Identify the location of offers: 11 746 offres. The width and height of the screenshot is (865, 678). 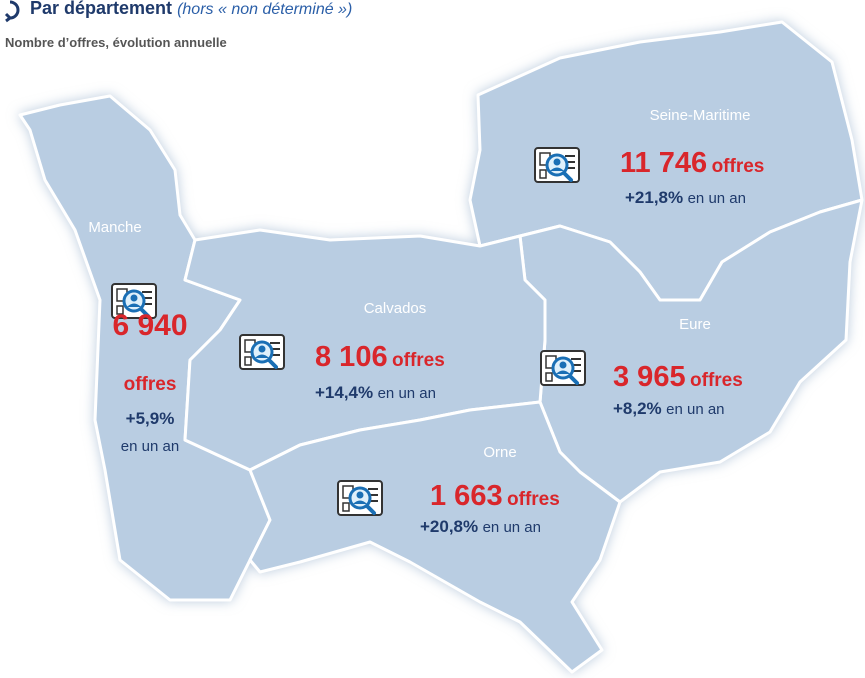
(692, 163).